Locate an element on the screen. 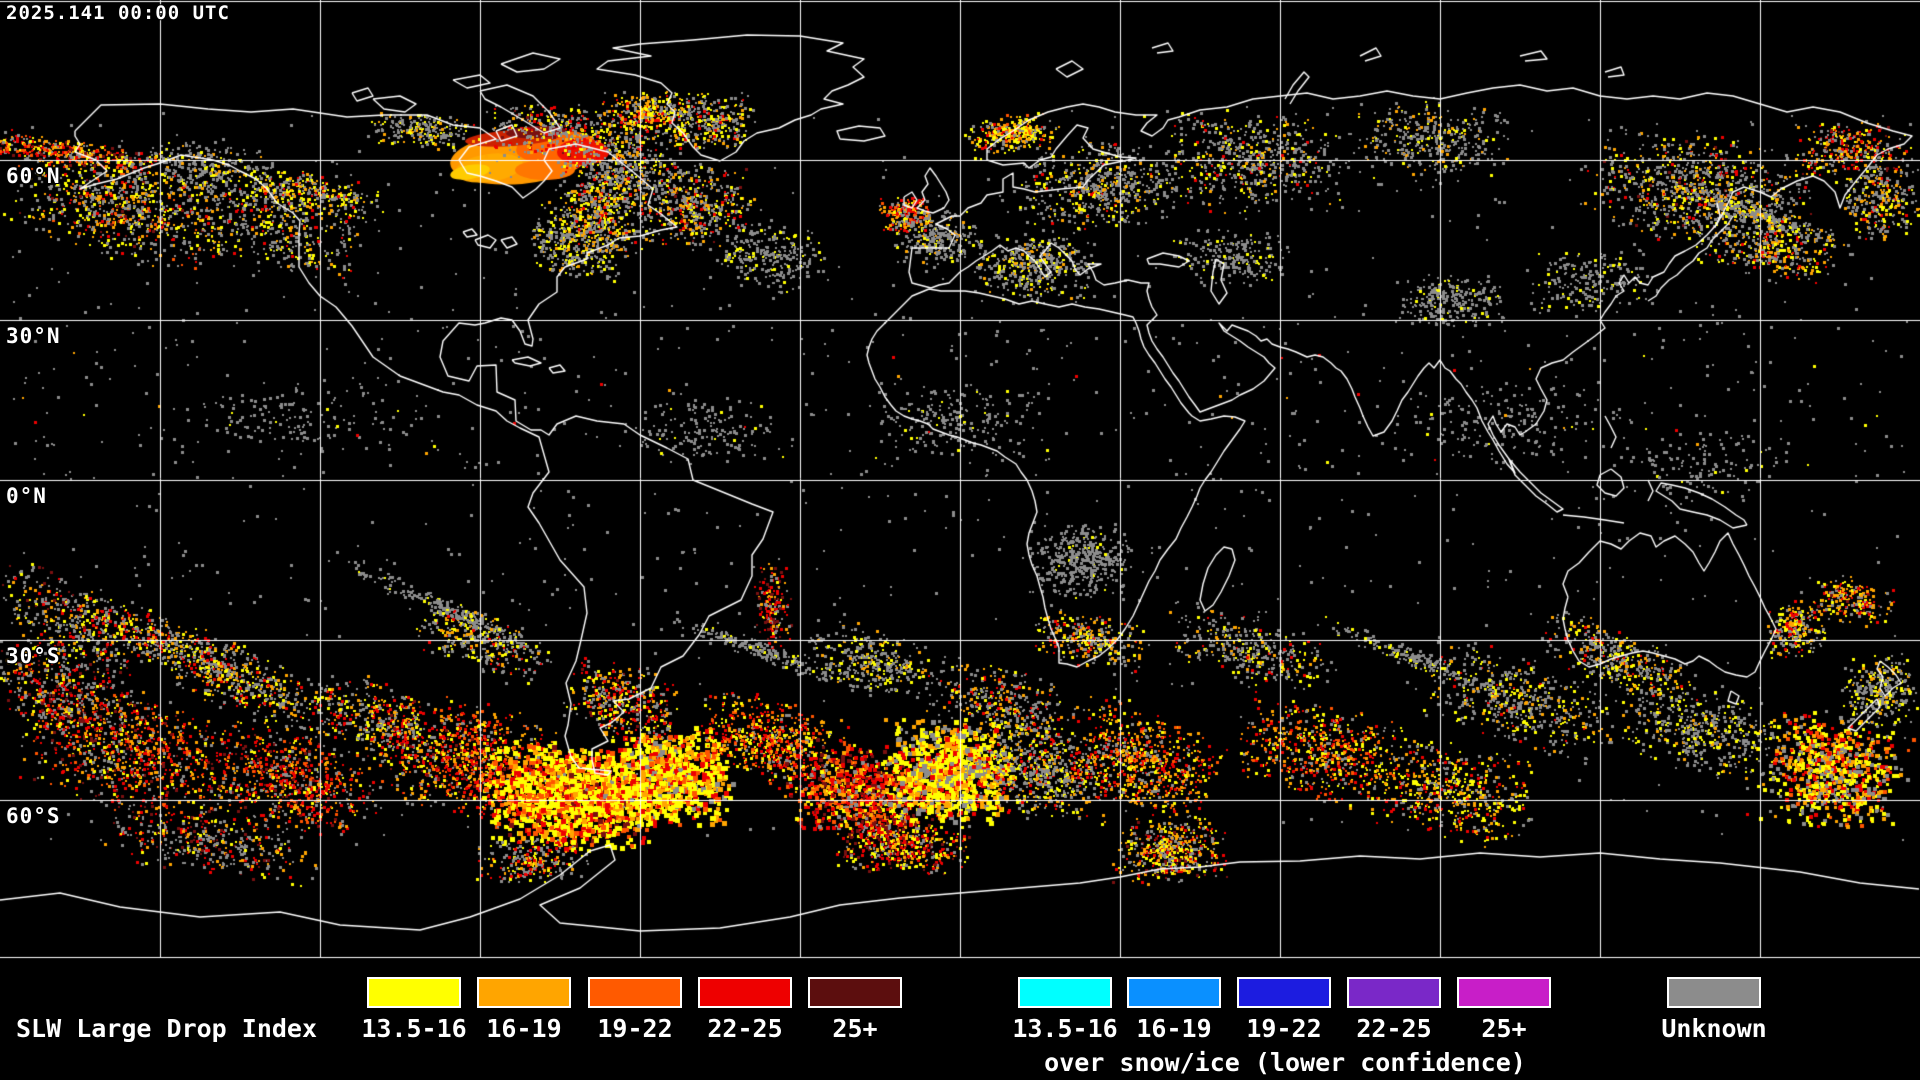  latitude-label-30S: 30°S is located at coordinates (33, 656).